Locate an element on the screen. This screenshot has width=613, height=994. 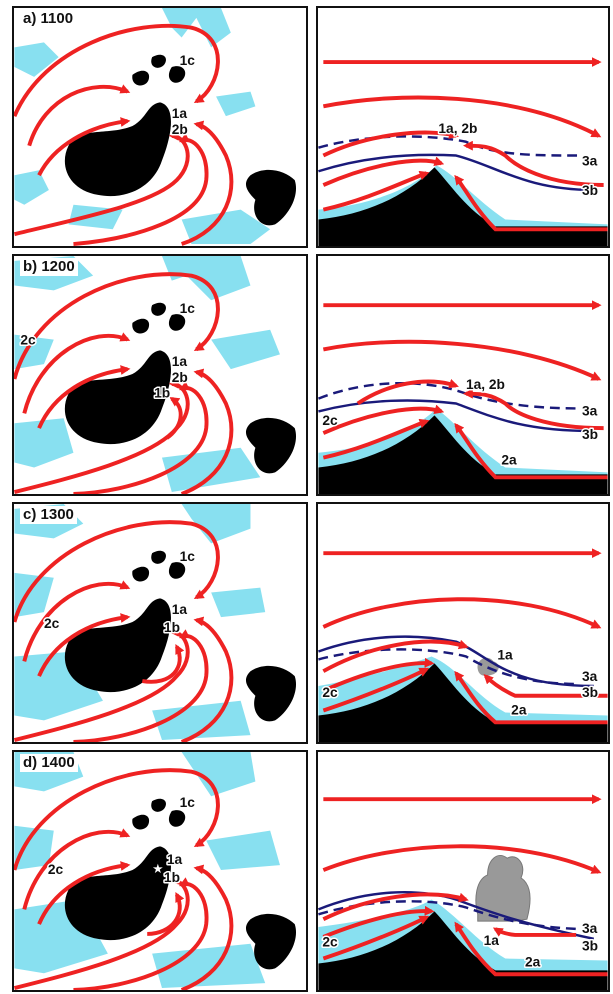
panel-a-section: 1a, 2b 3a 3b is located at coordinates (463, 127).